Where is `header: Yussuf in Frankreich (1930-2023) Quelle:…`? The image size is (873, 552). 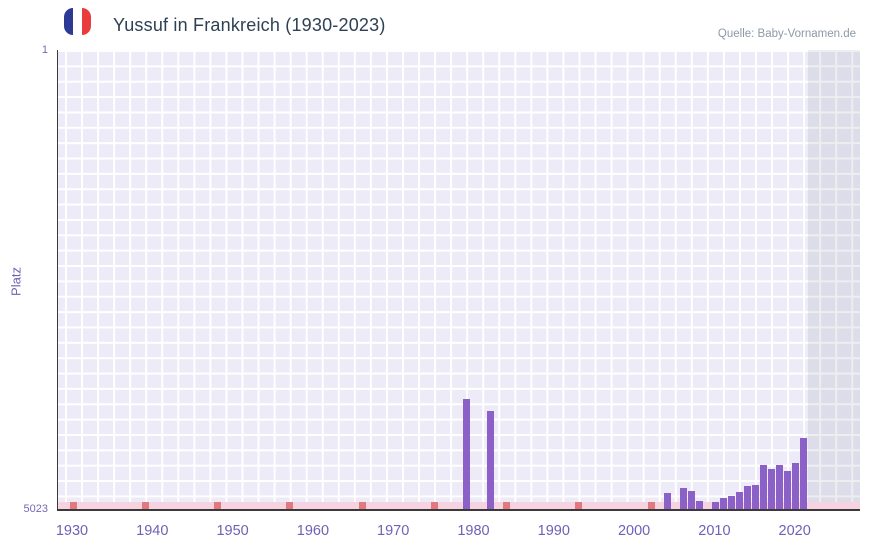
header: Yussuf in Frankreich (1930-2023) Quelle:… is located at coordinates (436, 24).